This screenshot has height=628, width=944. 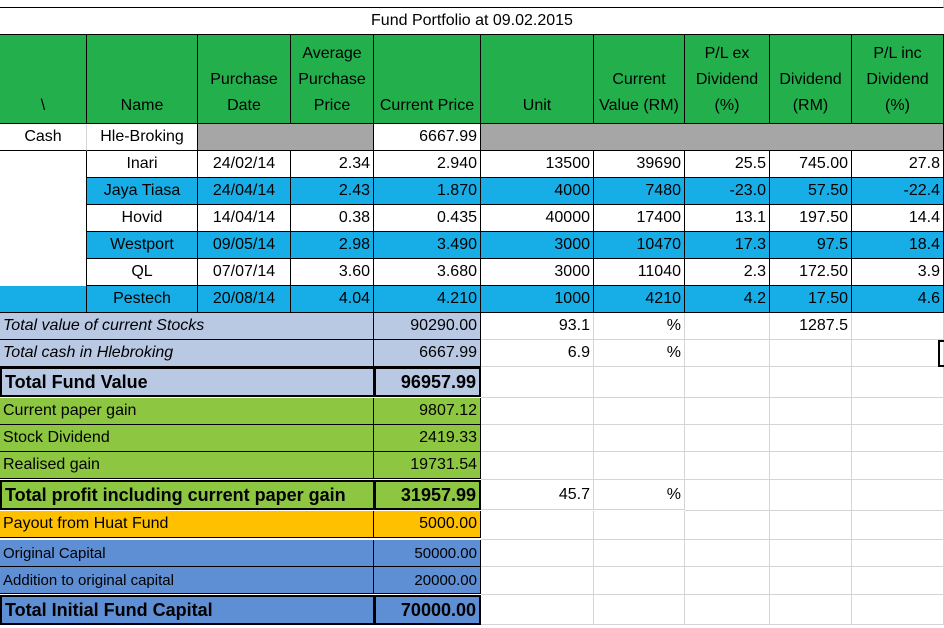 What do you see at coordinates (727, 191) in the screenshot?
I see `stock-cell-pl-ex: -23.0` at bounding box center [727, 191].